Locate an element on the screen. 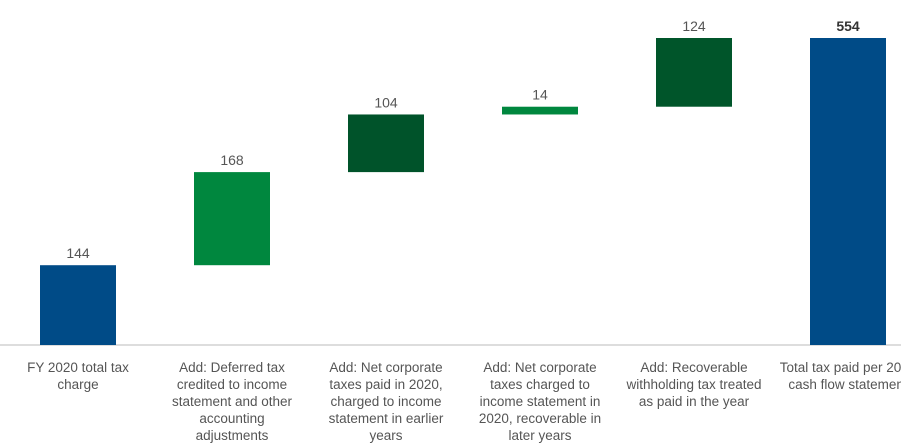 This screenshot has width=901, height=448. data-label: 124 is located at coordinates (694, 26).